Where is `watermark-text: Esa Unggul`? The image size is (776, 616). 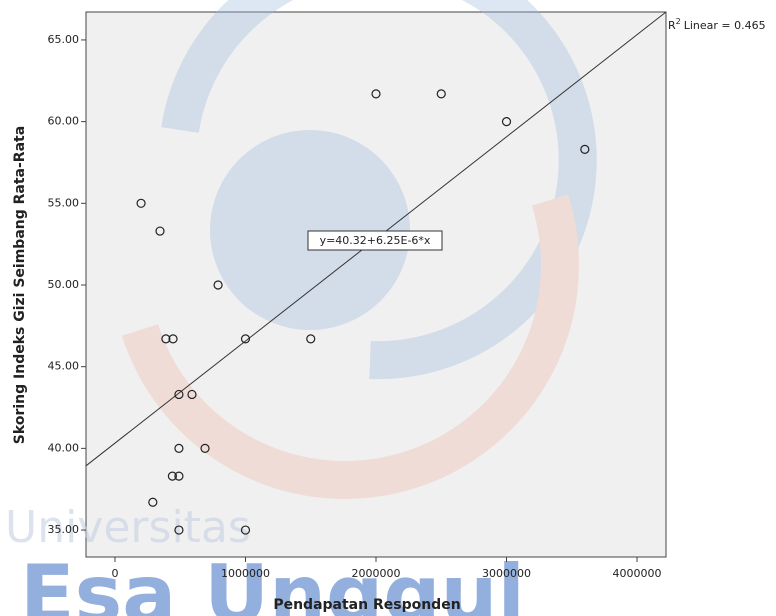 watermark-text: Esa Unggul is located at coordinates (272, 582).